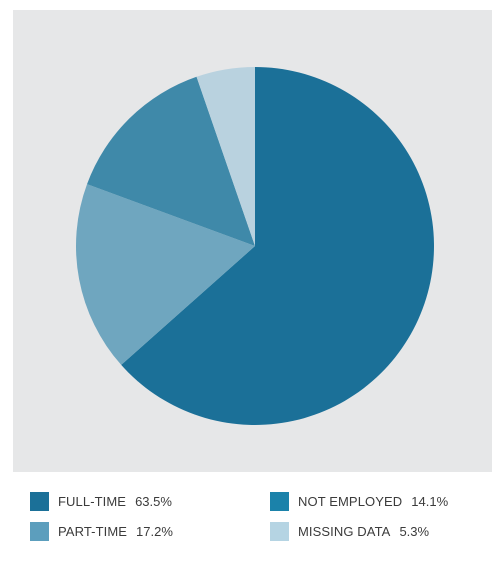  I want to click on pie-slice-part-time, so click(165, 274).